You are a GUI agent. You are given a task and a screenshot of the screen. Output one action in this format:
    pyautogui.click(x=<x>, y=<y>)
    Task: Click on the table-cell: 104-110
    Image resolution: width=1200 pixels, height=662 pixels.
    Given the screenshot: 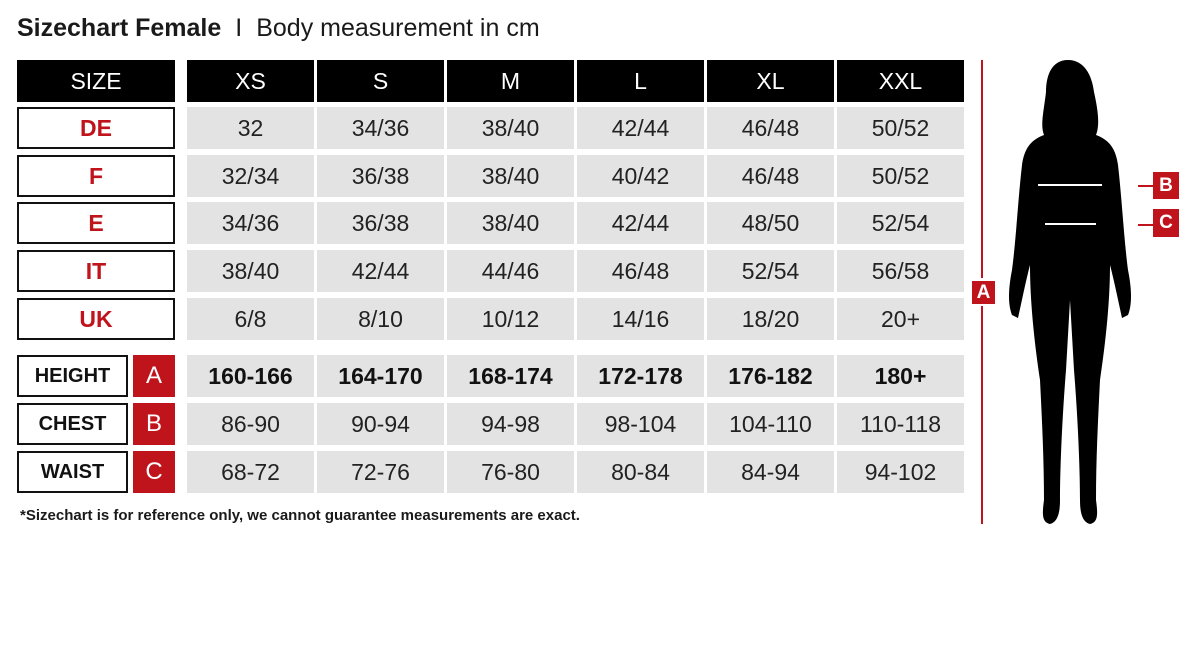 What is the action you would take?
    pyautogui.click(x=770, y=424)
    